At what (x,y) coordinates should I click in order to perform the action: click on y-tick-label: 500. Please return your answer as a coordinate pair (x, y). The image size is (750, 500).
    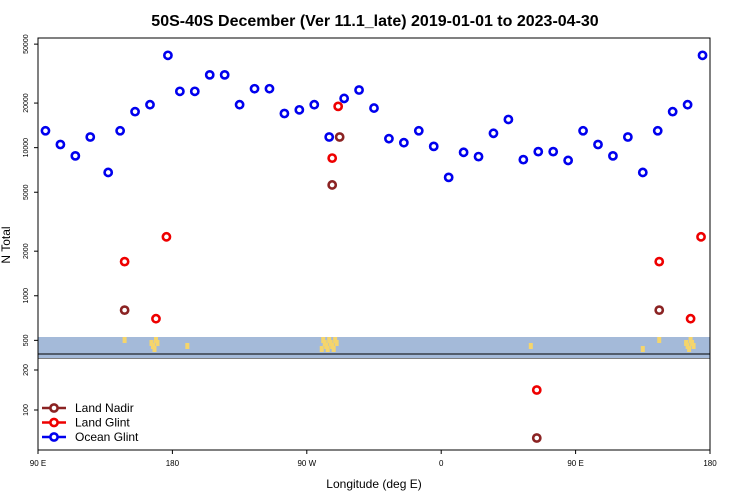
    Looking at the image, I should click on (26, 340).